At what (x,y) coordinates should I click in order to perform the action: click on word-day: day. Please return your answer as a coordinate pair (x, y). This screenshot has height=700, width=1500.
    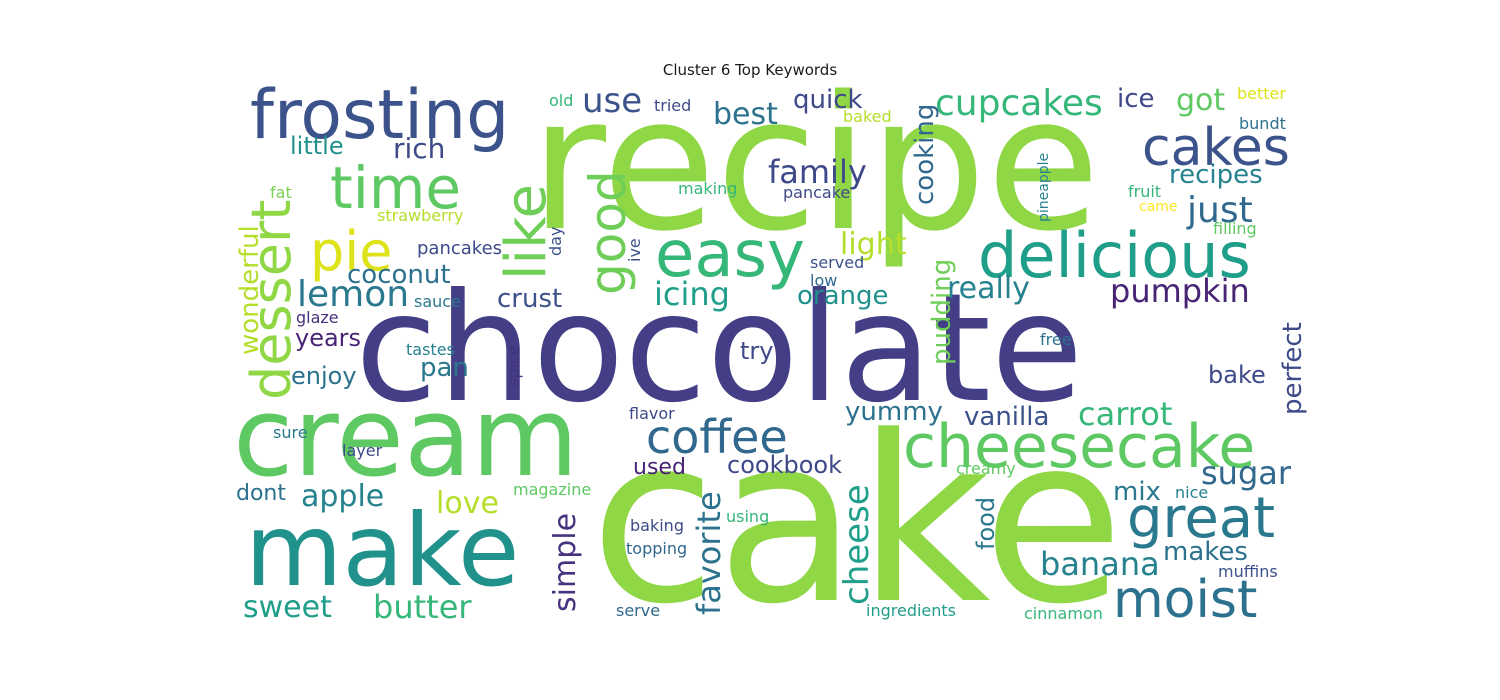
    Looking at the image, I should click on (555, 241).